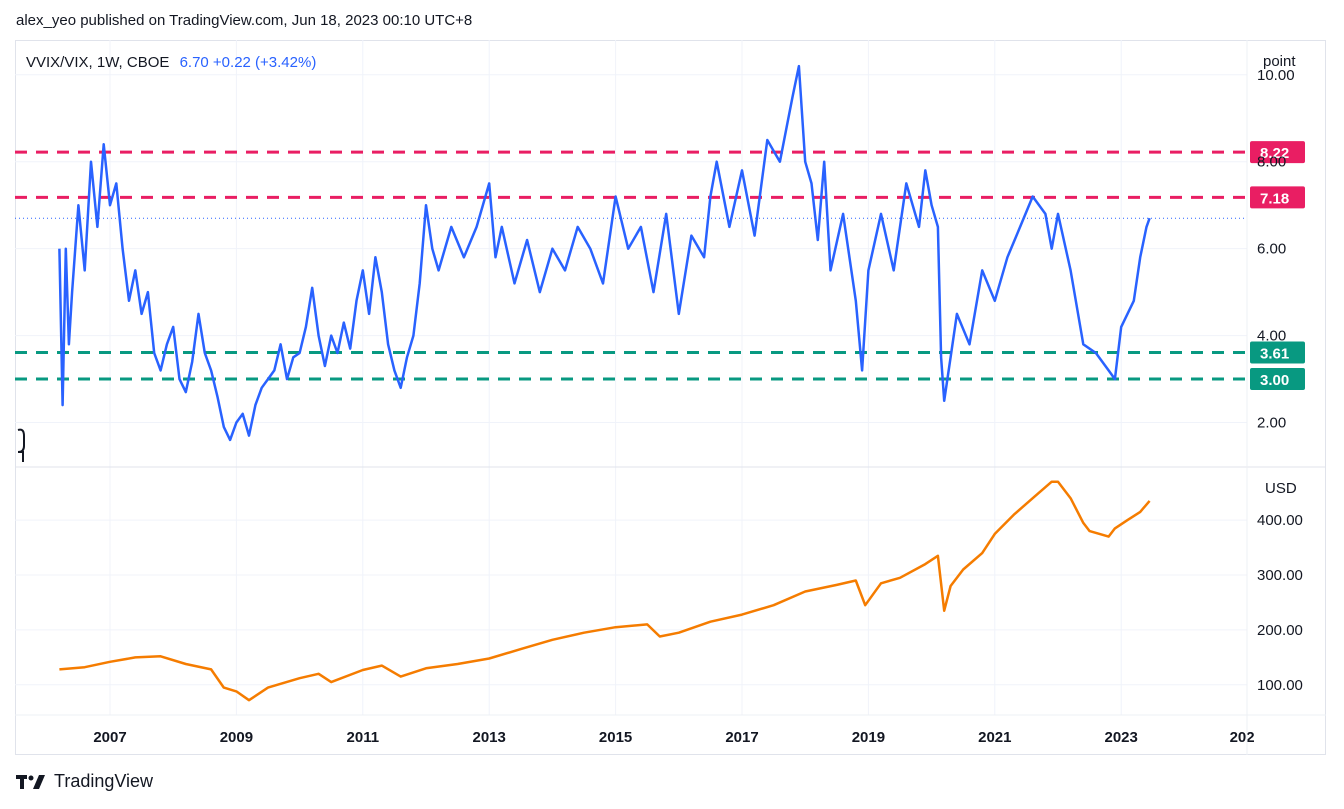 Image resolution: width=1344 pixels, height=809 pixels. I want to click on y-tick-label: 10.00, so click(1276, 75).